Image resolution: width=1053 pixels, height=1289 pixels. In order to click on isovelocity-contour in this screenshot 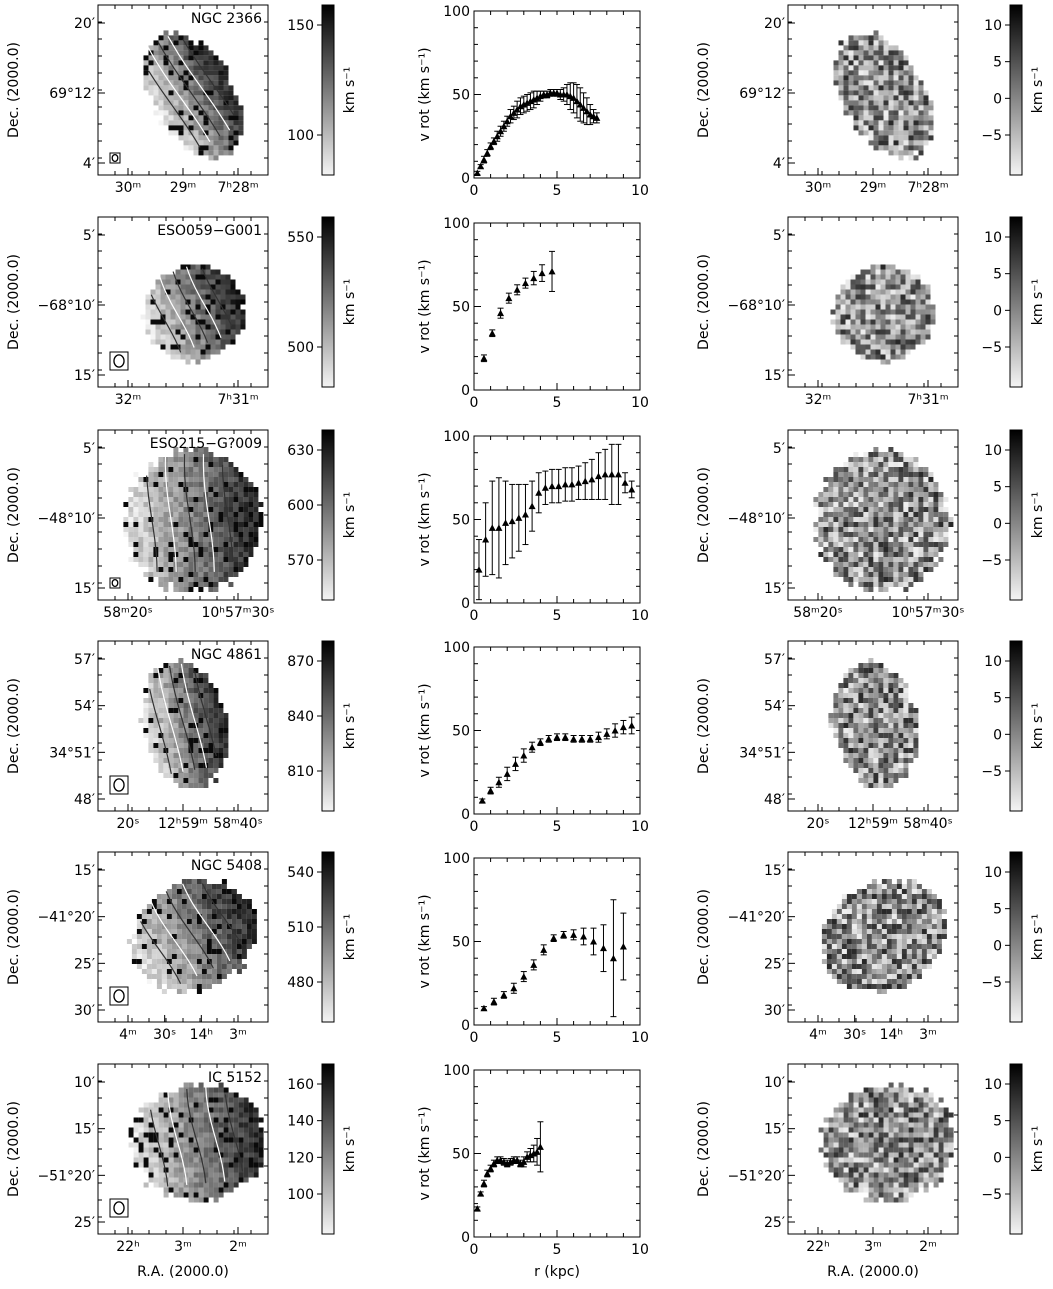, I will do `click(161, 952)`.